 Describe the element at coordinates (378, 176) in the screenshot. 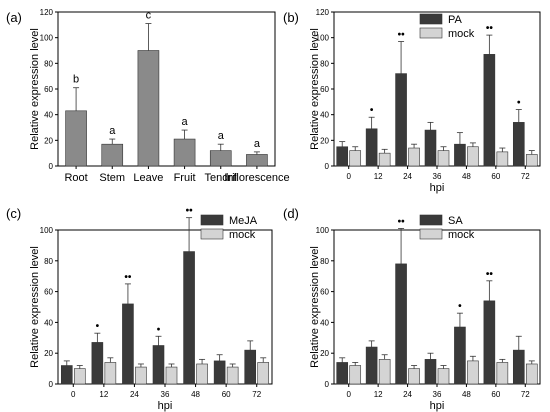

I see `x-tick-label: 12` at that location.